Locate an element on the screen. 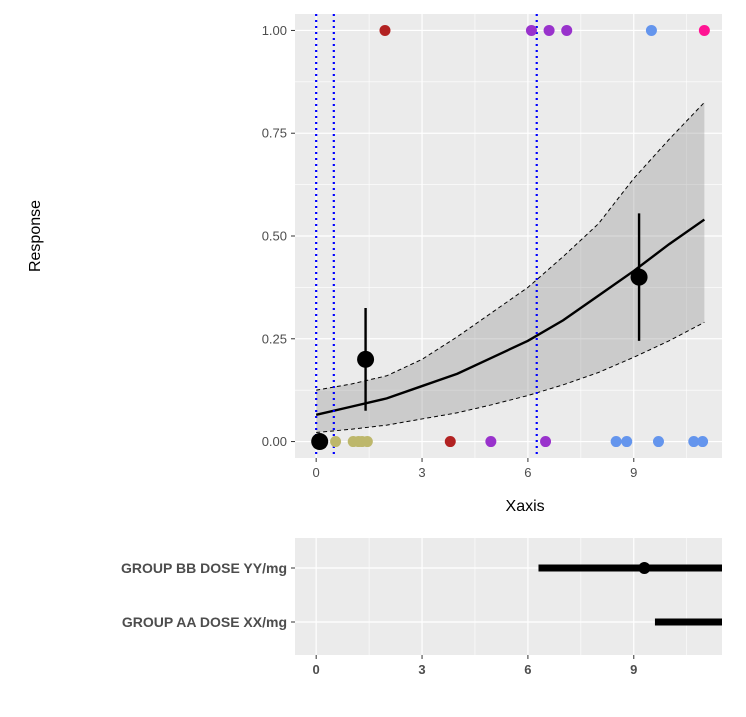 This screenshot has width=746, height=717. y-tick-label: 0.50 is located at coordinates (274, 236).